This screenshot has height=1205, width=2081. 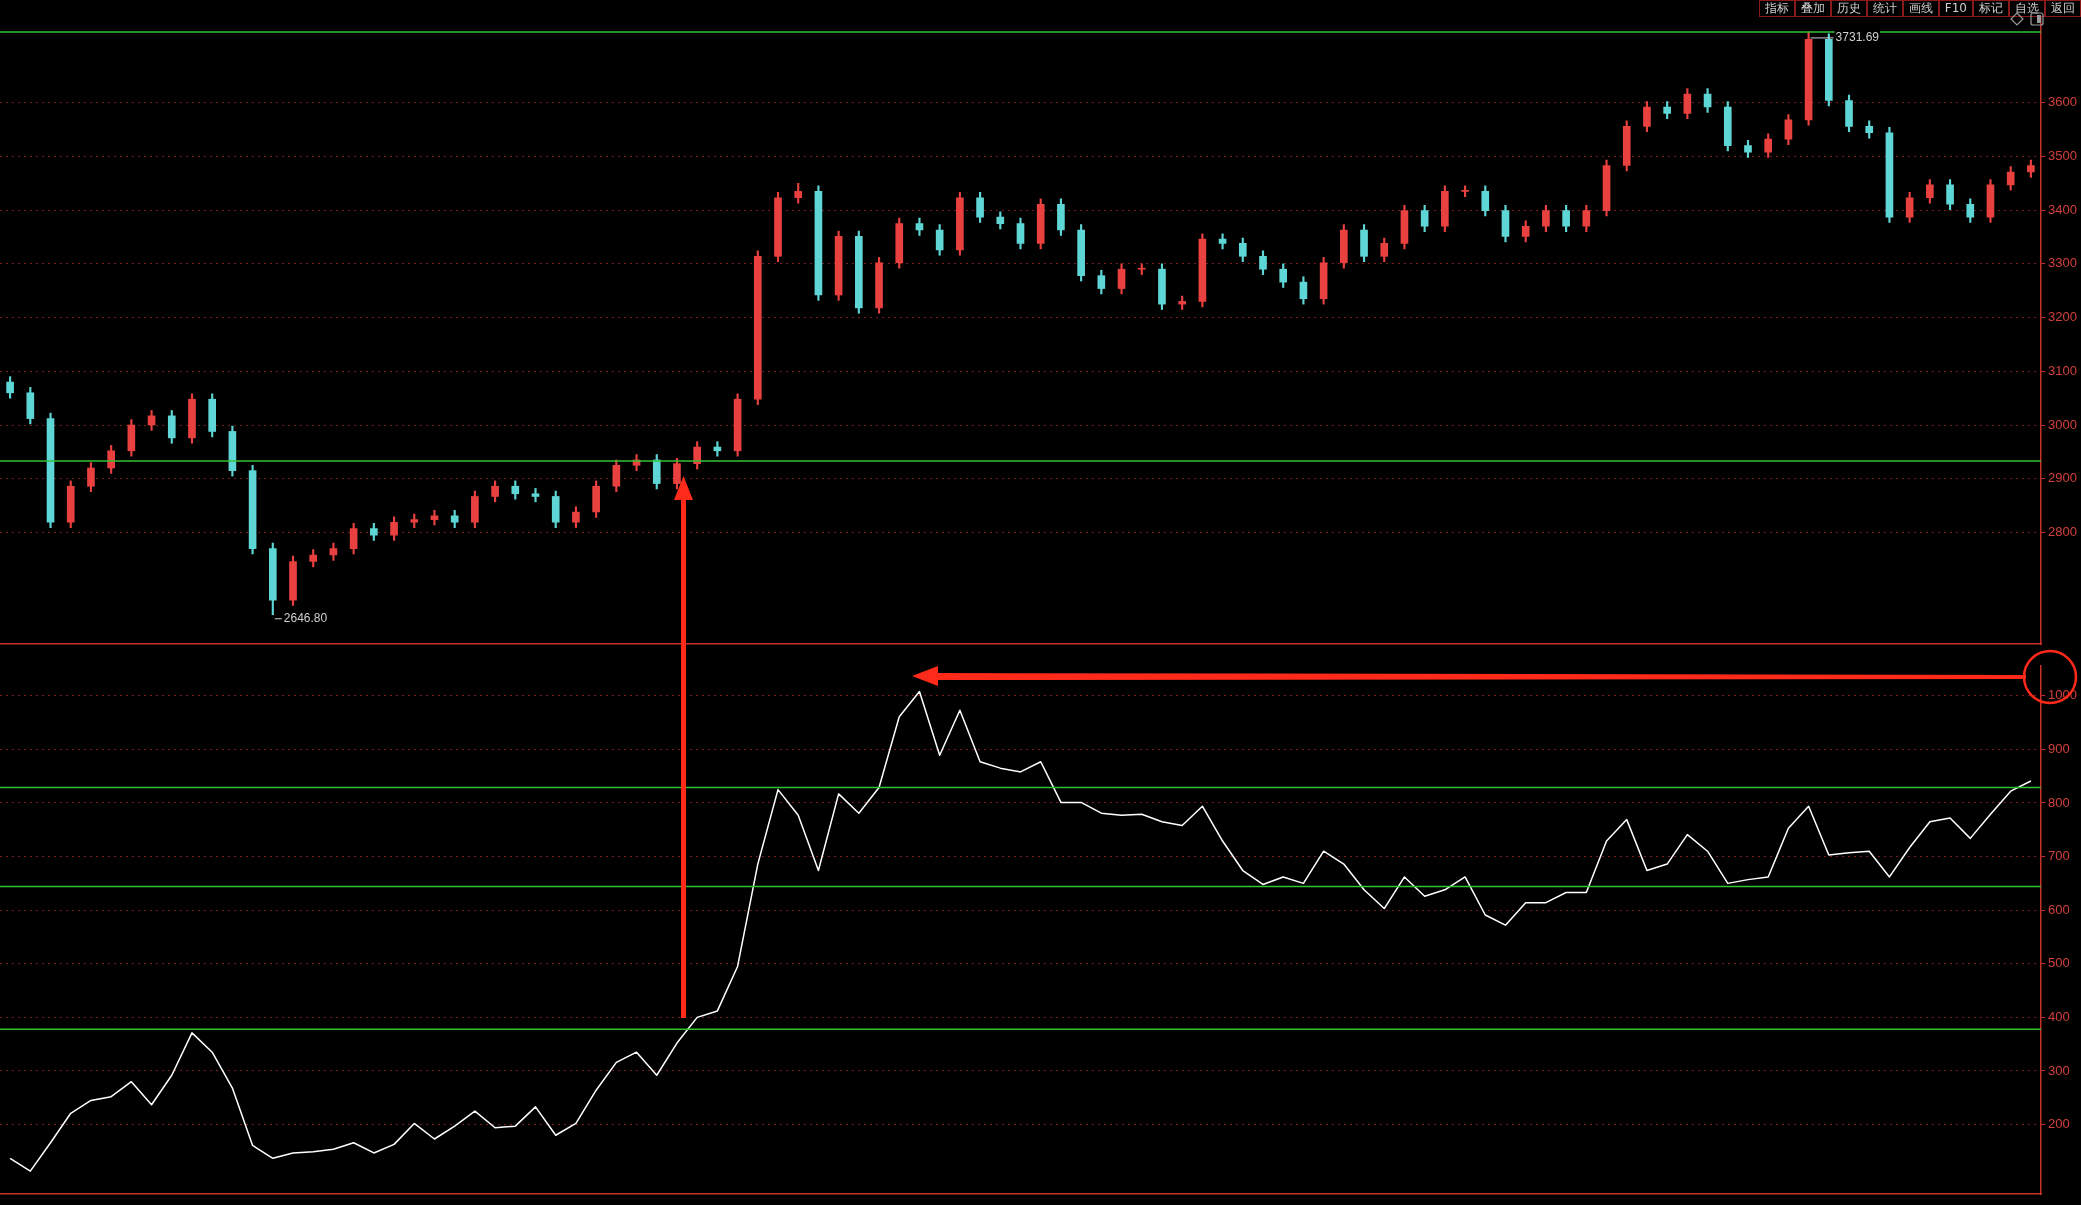 What do you see at coordinates (2062, 532) in the screenshot?
I see `y-tick-label: 2800` at bounding box center [2062, 532].